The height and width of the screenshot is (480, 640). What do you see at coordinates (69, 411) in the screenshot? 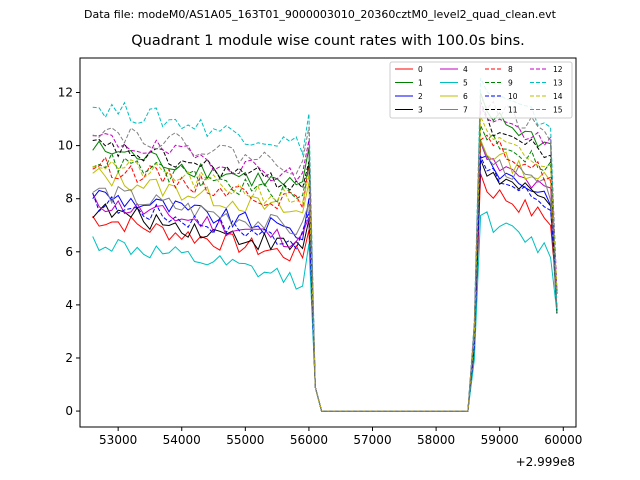
I see `y-tick-label: 0` at bounding box center [69, 411].